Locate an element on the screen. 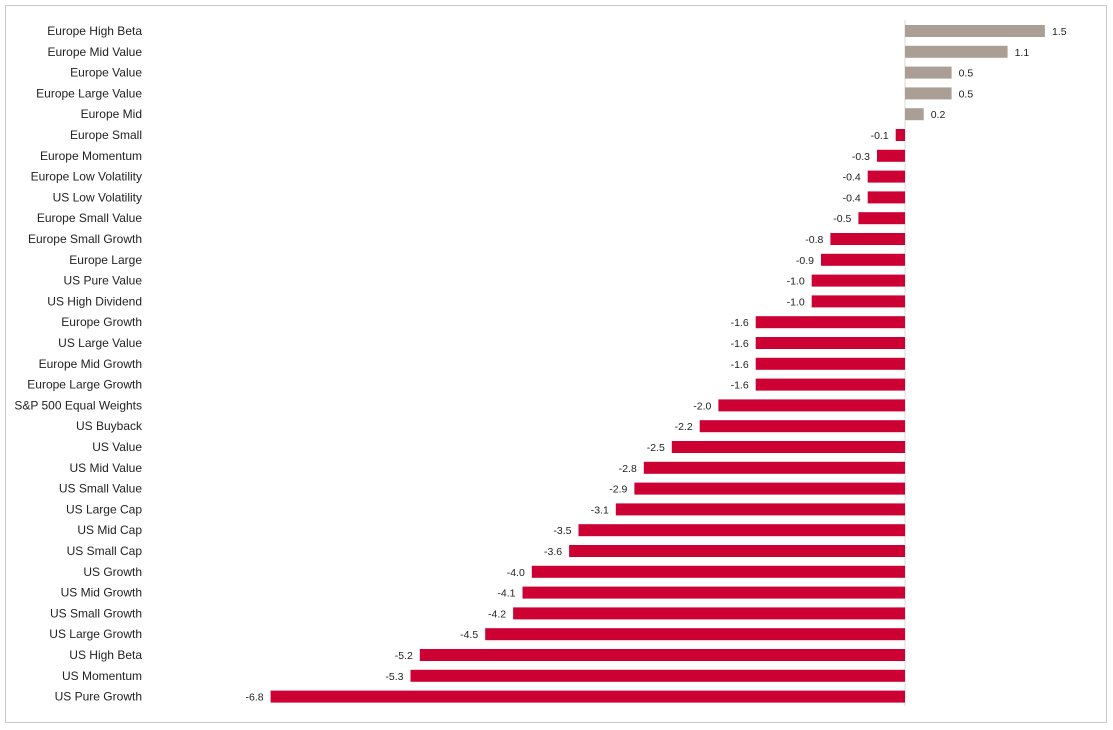  category-label: US Large Cap is located at coordinates (104, 509).